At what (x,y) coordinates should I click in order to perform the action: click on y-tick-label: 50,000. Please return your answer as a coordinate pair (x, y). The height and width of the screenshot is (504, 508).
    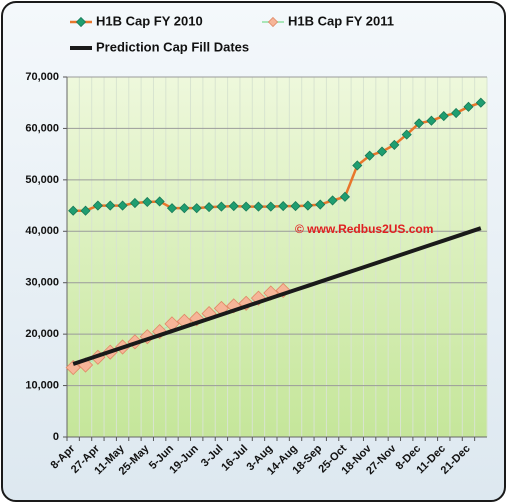
    Looking at the image, I should click on (42, 180).